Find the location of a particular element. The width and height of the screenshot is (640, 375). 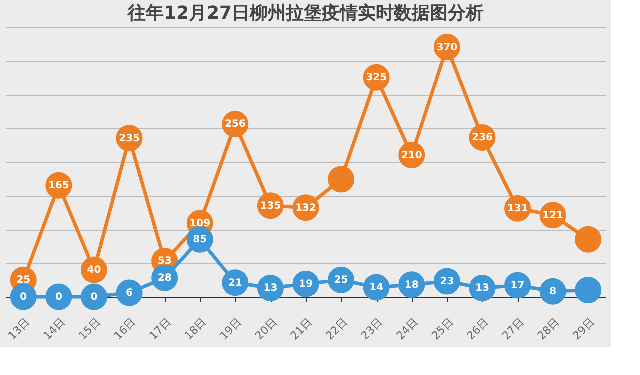

x-tick-label: 16日 is located at coordinates (125, 329).